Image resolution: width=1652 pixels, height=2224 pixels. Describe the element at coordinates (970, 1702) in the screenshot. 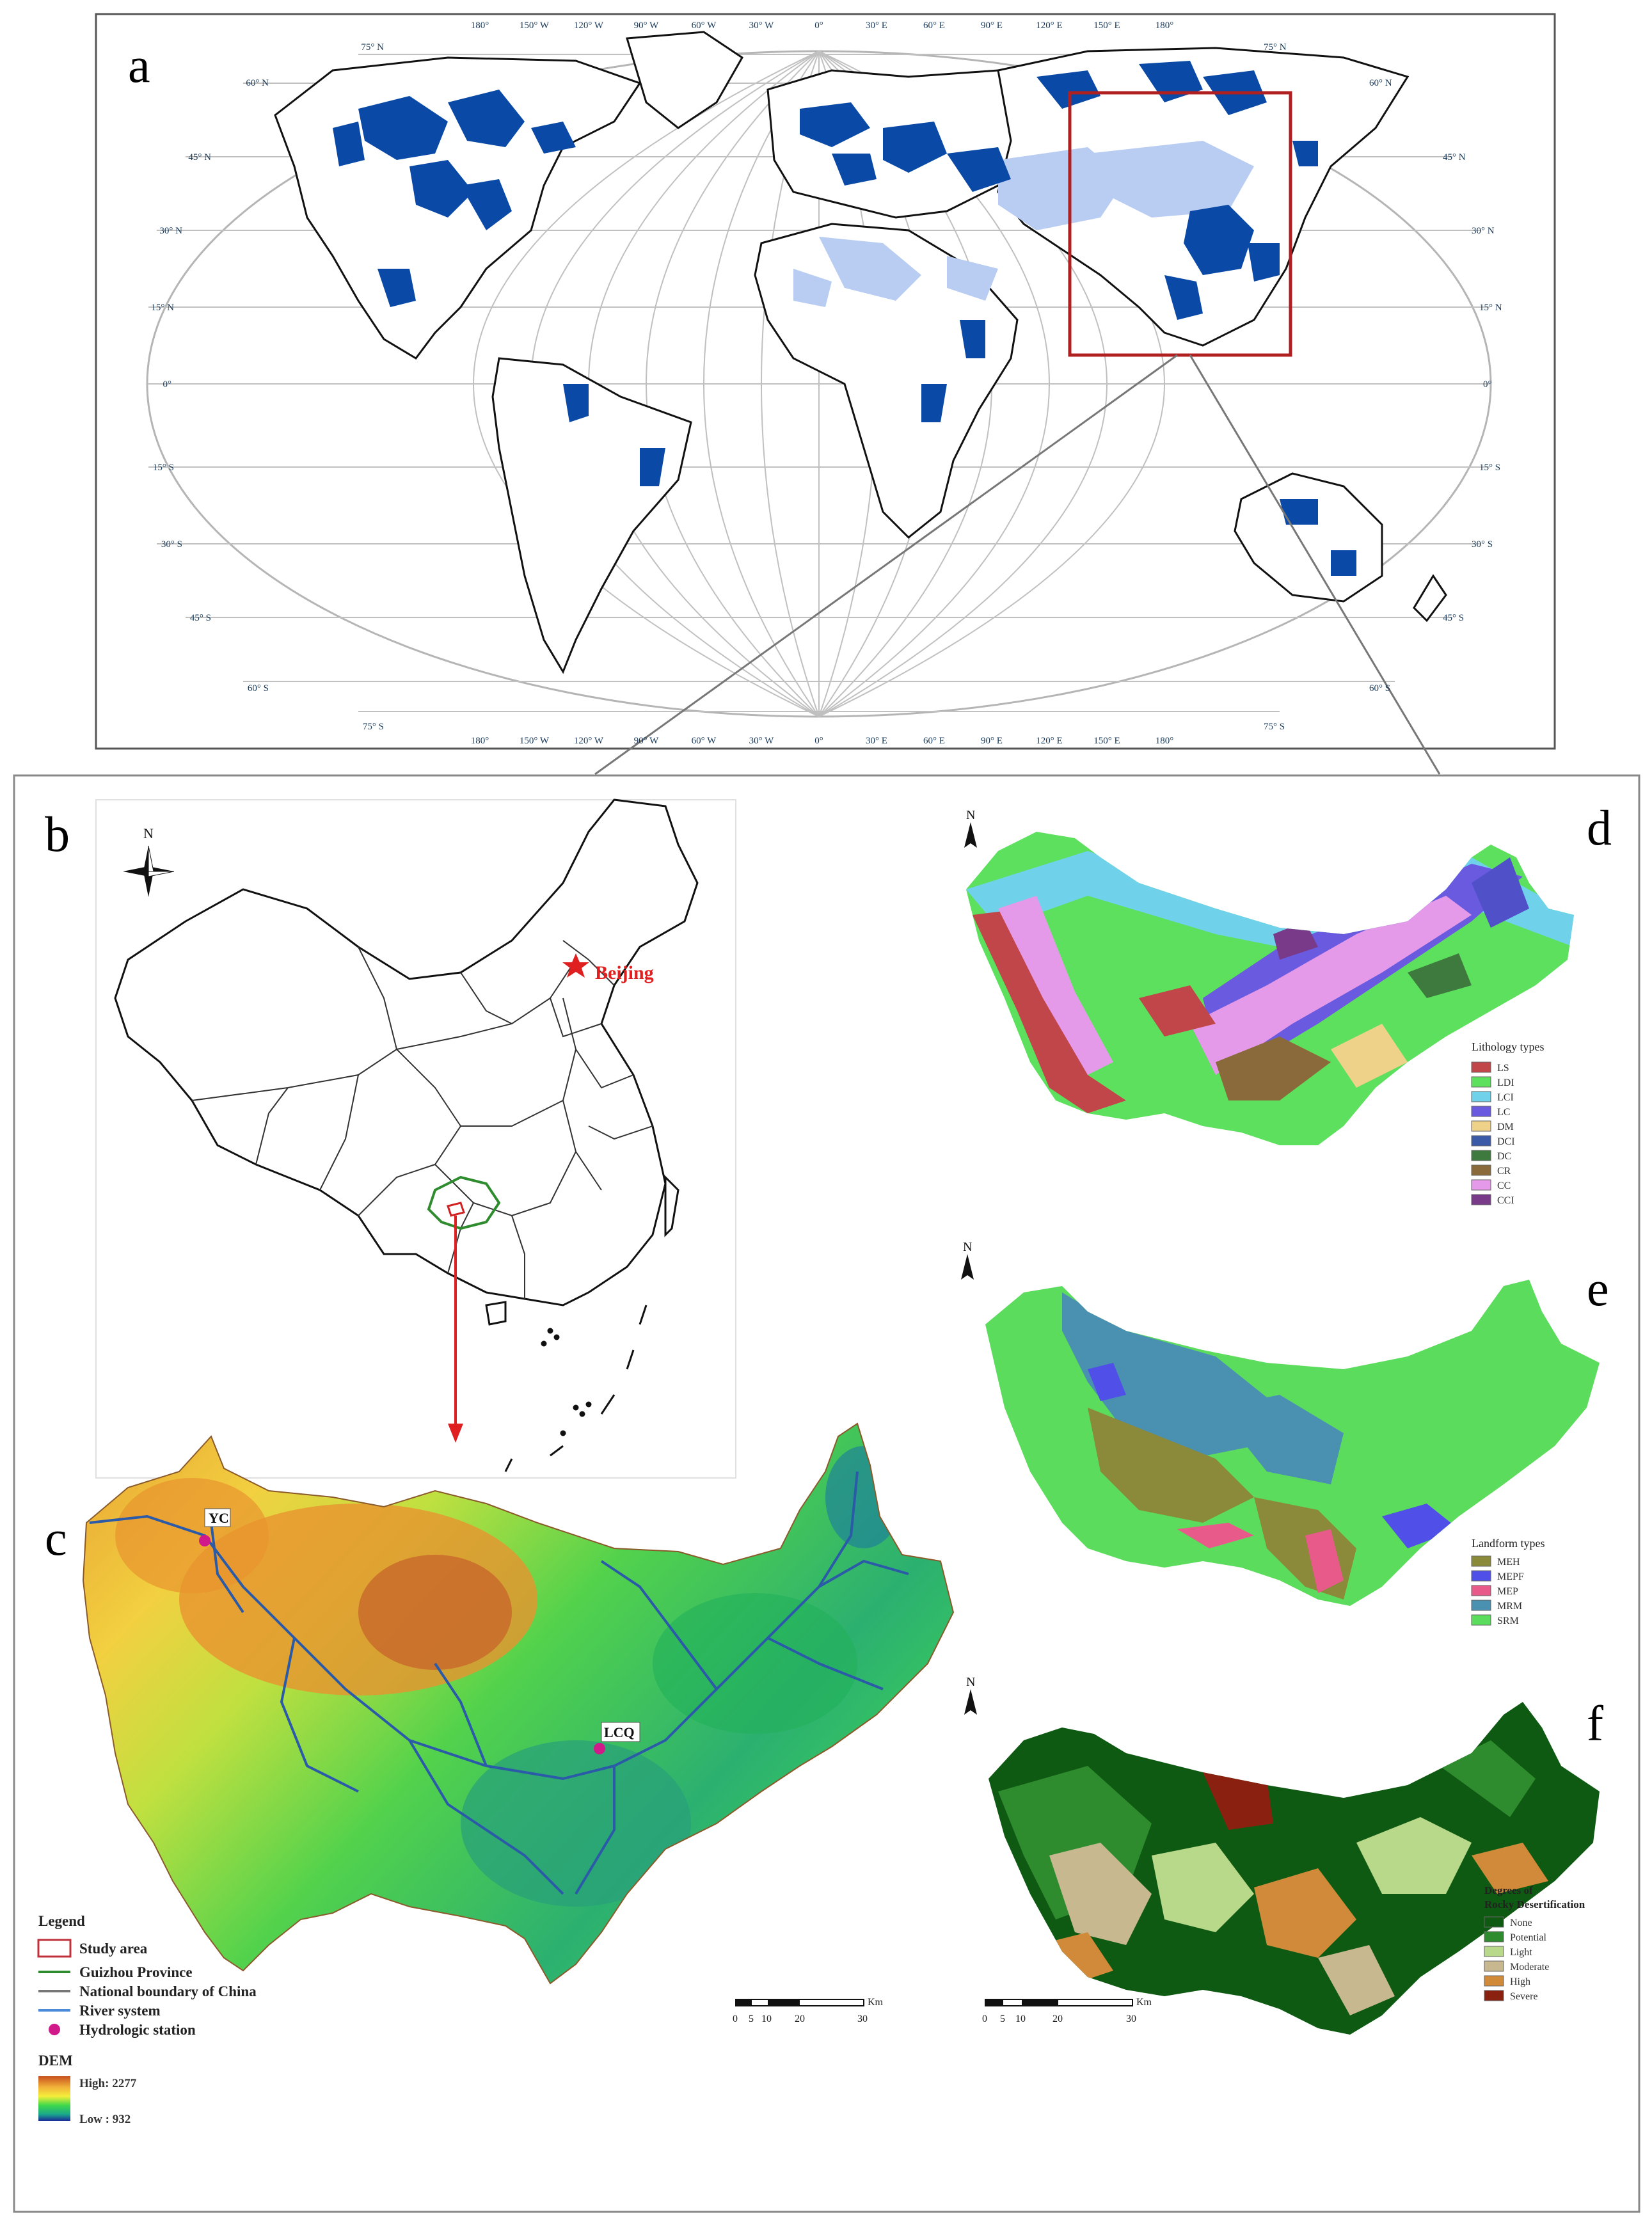

I see `north-arrow-f` at that location.